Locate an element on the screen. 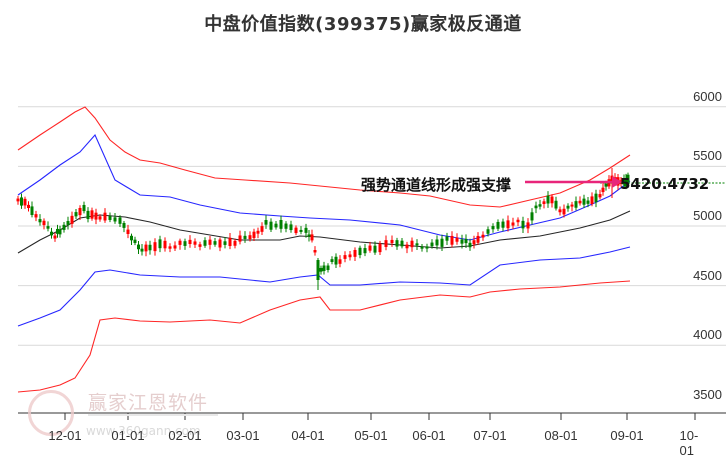 Image resolution: width=726 pixels, height=458 pixels. watermark-brand: 赢家江恩软件 is located at coordinates (148, 403).